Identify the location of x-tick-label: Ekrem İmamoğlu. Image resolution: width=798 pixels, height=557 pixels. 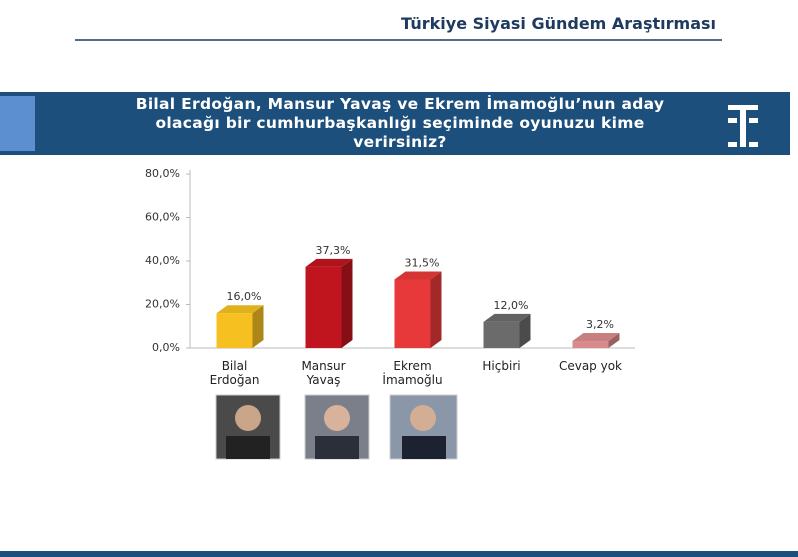
(412, 373).